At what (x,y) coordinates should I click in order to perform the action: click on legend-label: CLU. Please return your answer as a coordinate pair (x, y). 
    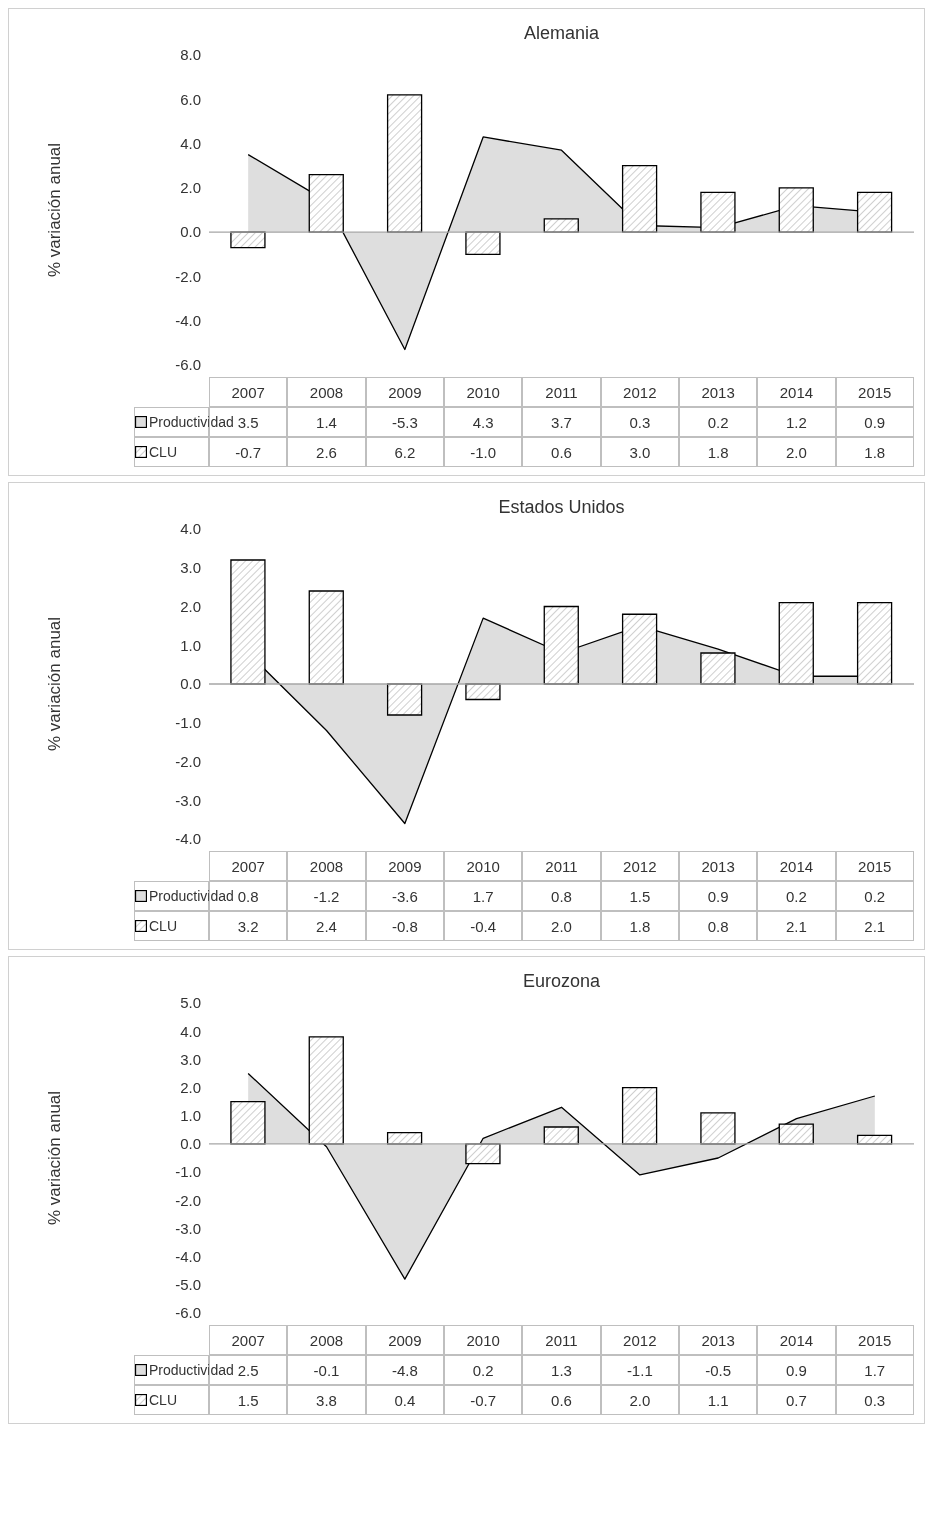
    Looking at the image, I should click on (171, 1400).